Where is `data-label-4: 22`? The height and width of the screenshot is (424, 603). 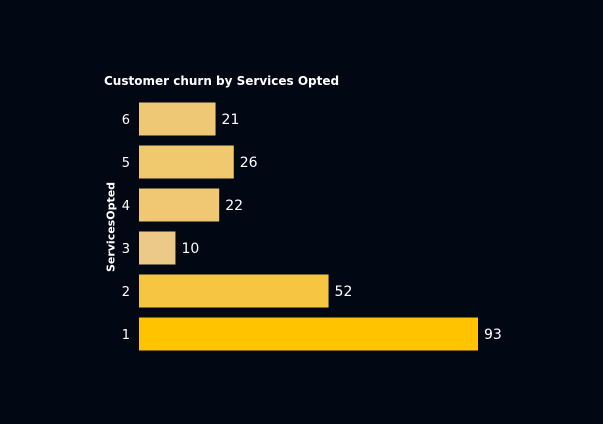
data-label-4: 22 is located at coordinates (234, 206).